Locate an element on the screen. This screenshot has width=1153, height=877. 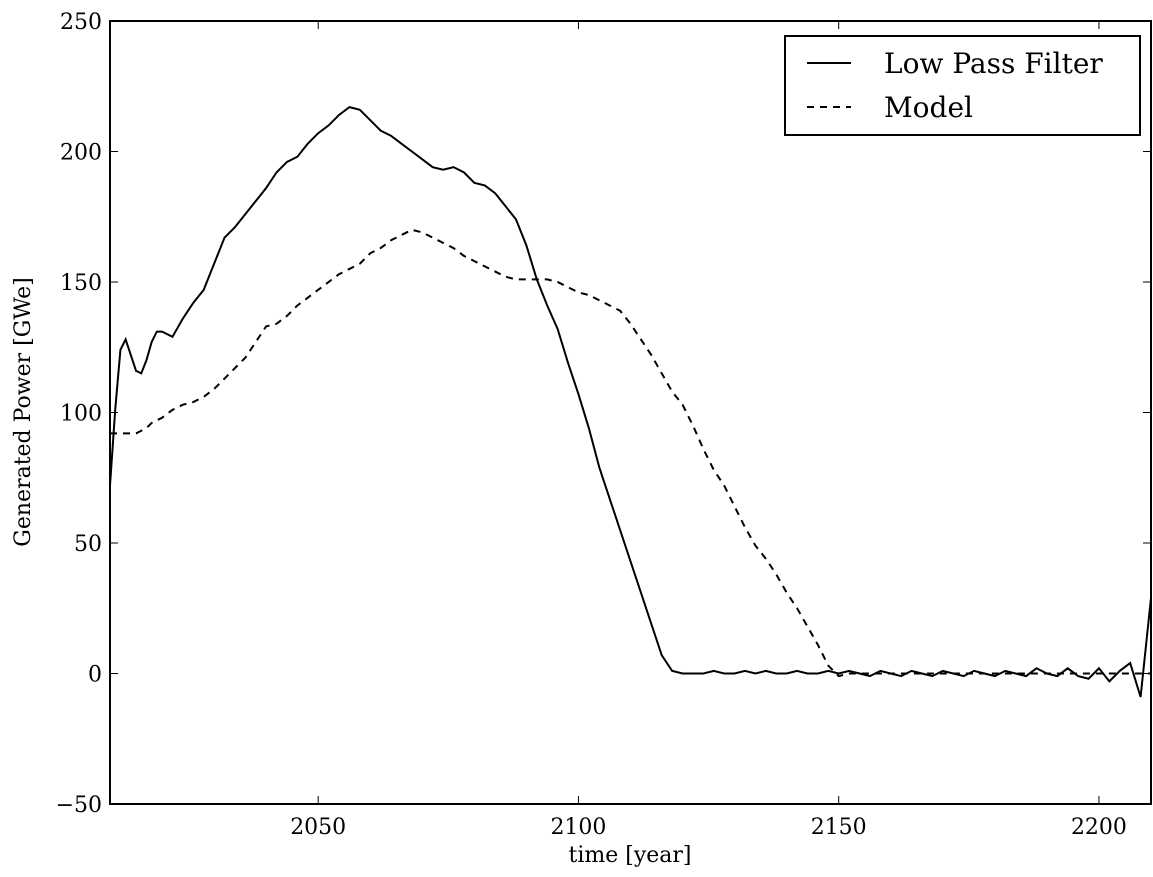
y-axis-label: Generated Power [GWe] is located at coordinates (23, 411).